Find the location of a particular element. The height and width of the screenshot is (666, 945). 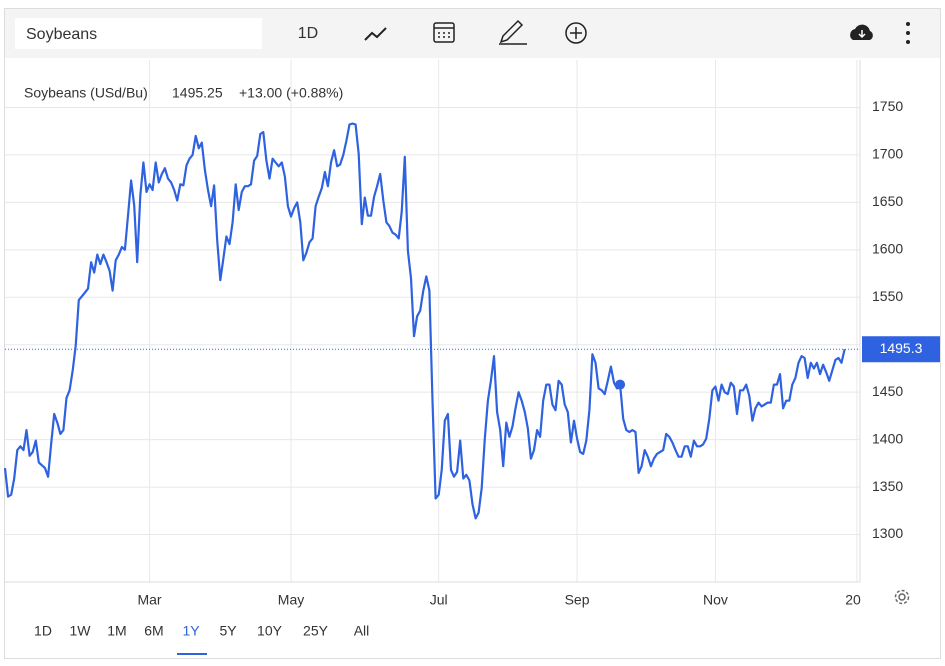

calendar-detail is located at coordinates (444, 32).